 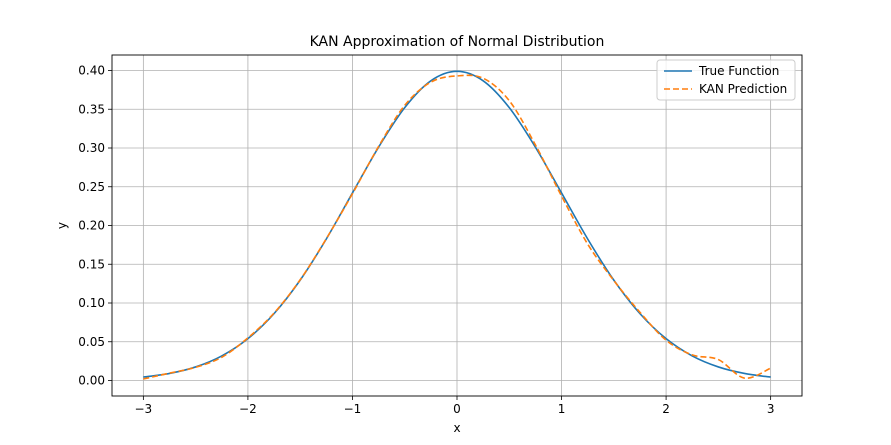 I want to click on x-tick-label: 2, so click(x=666, y=409).